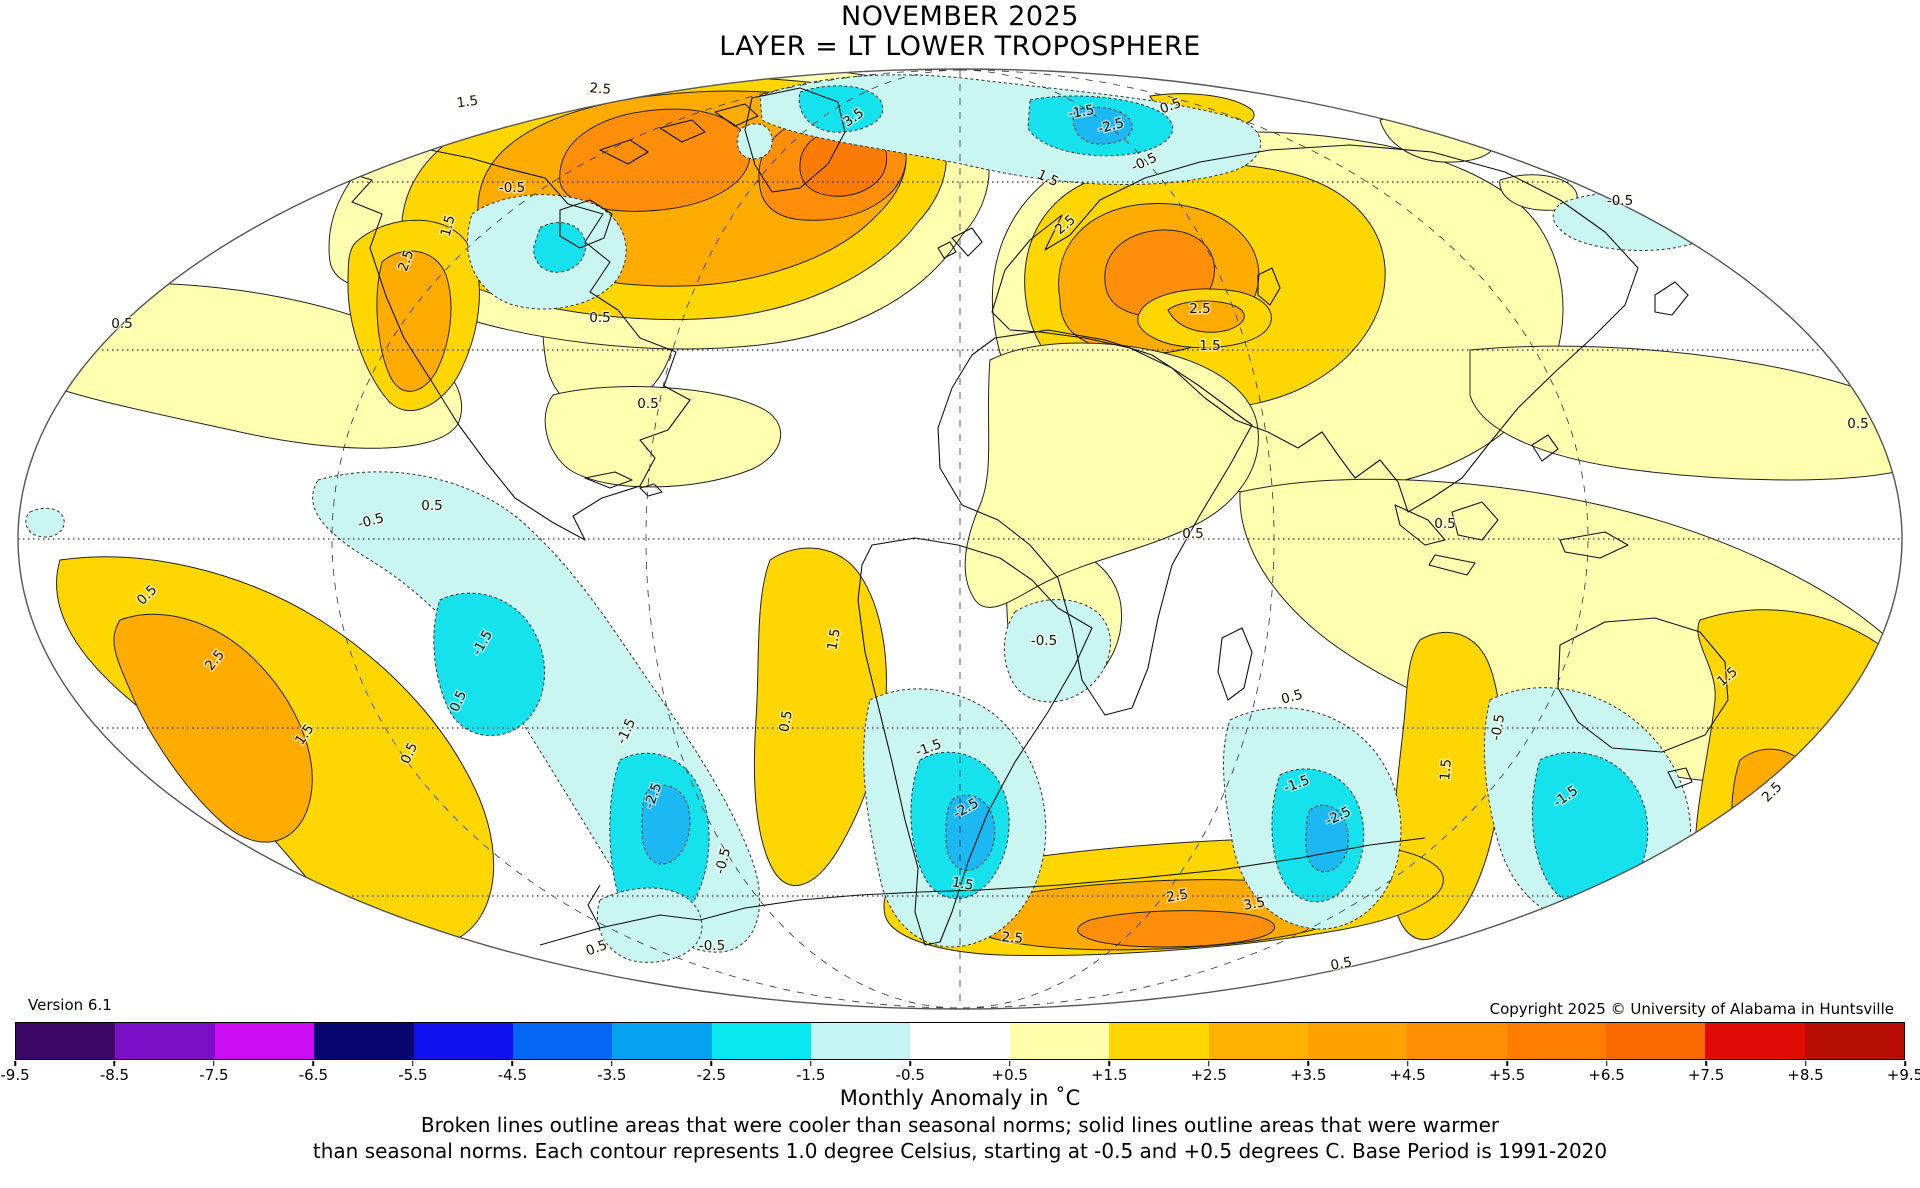  What do you see at coordinates (1254, 903) in the screenshot?
I see `contour-label: 3.5` at bounding box center [1254, 903].